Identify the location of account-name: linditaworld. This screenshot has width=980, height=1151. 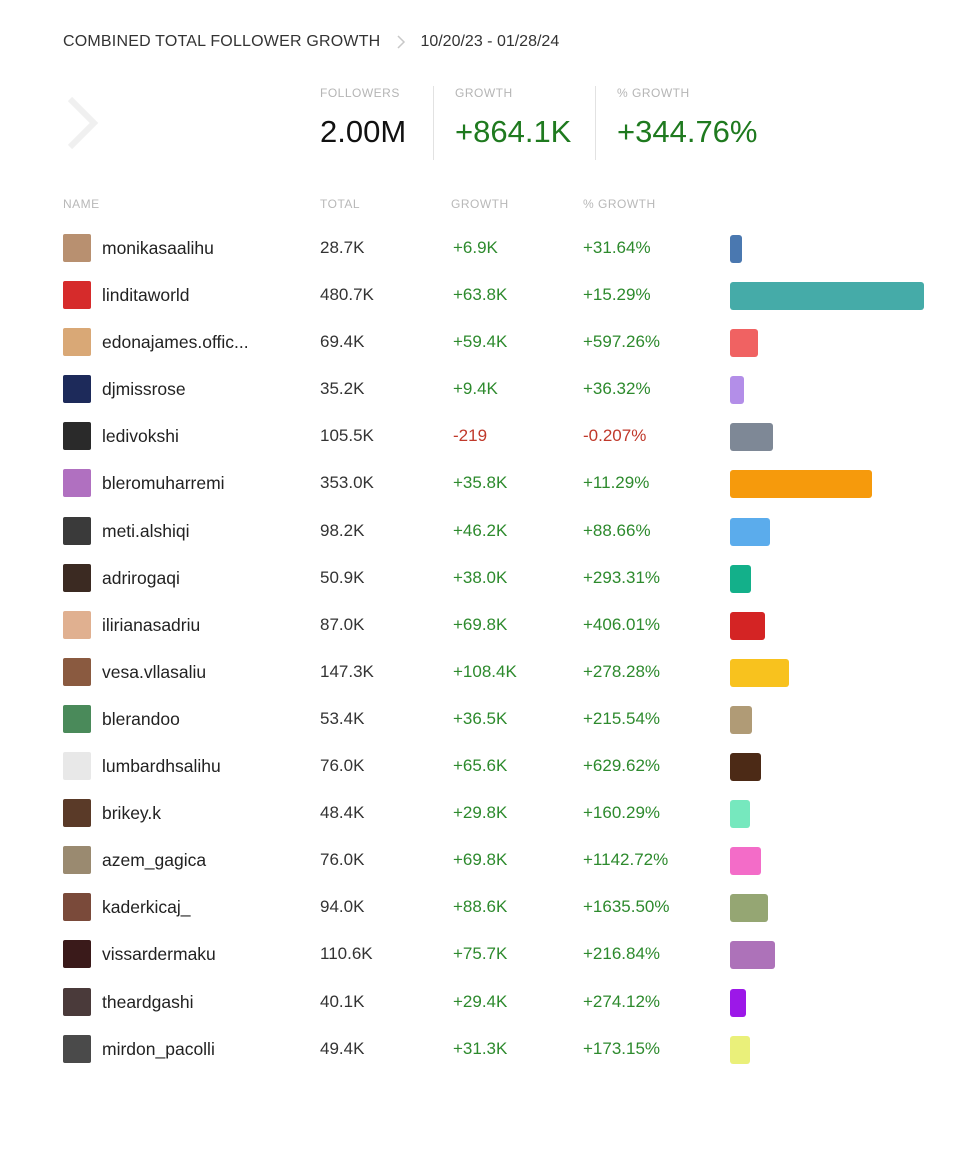
(146, 295).